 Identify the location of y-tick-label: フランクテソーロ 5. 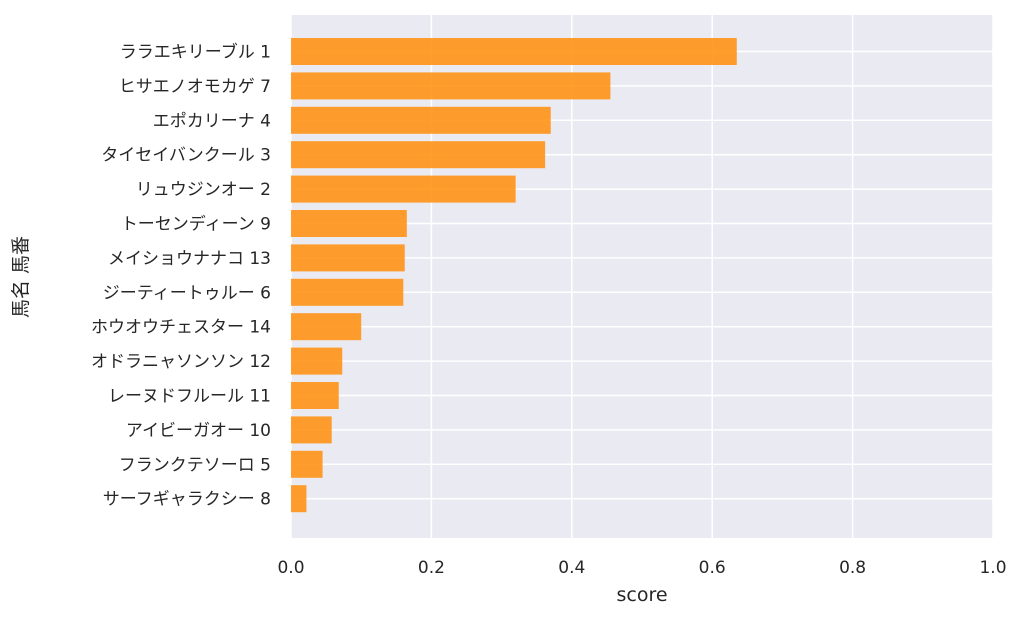
(195, 465).